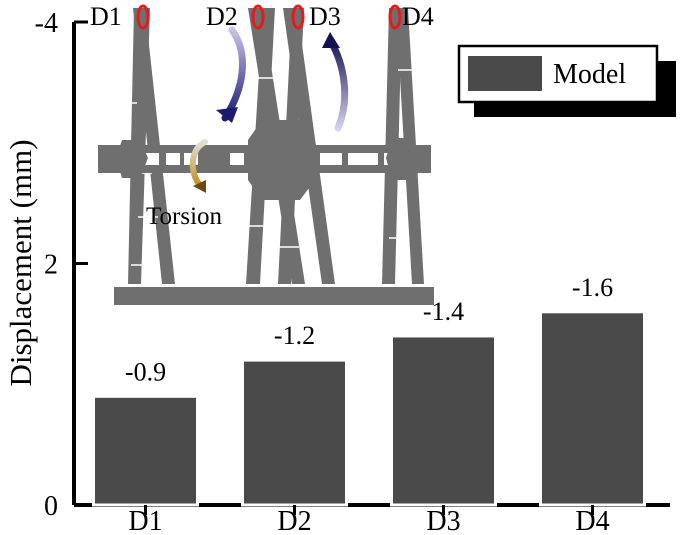 The image size is (685, 535). I want to click on rotation-arrow-left, so click(233, 74).